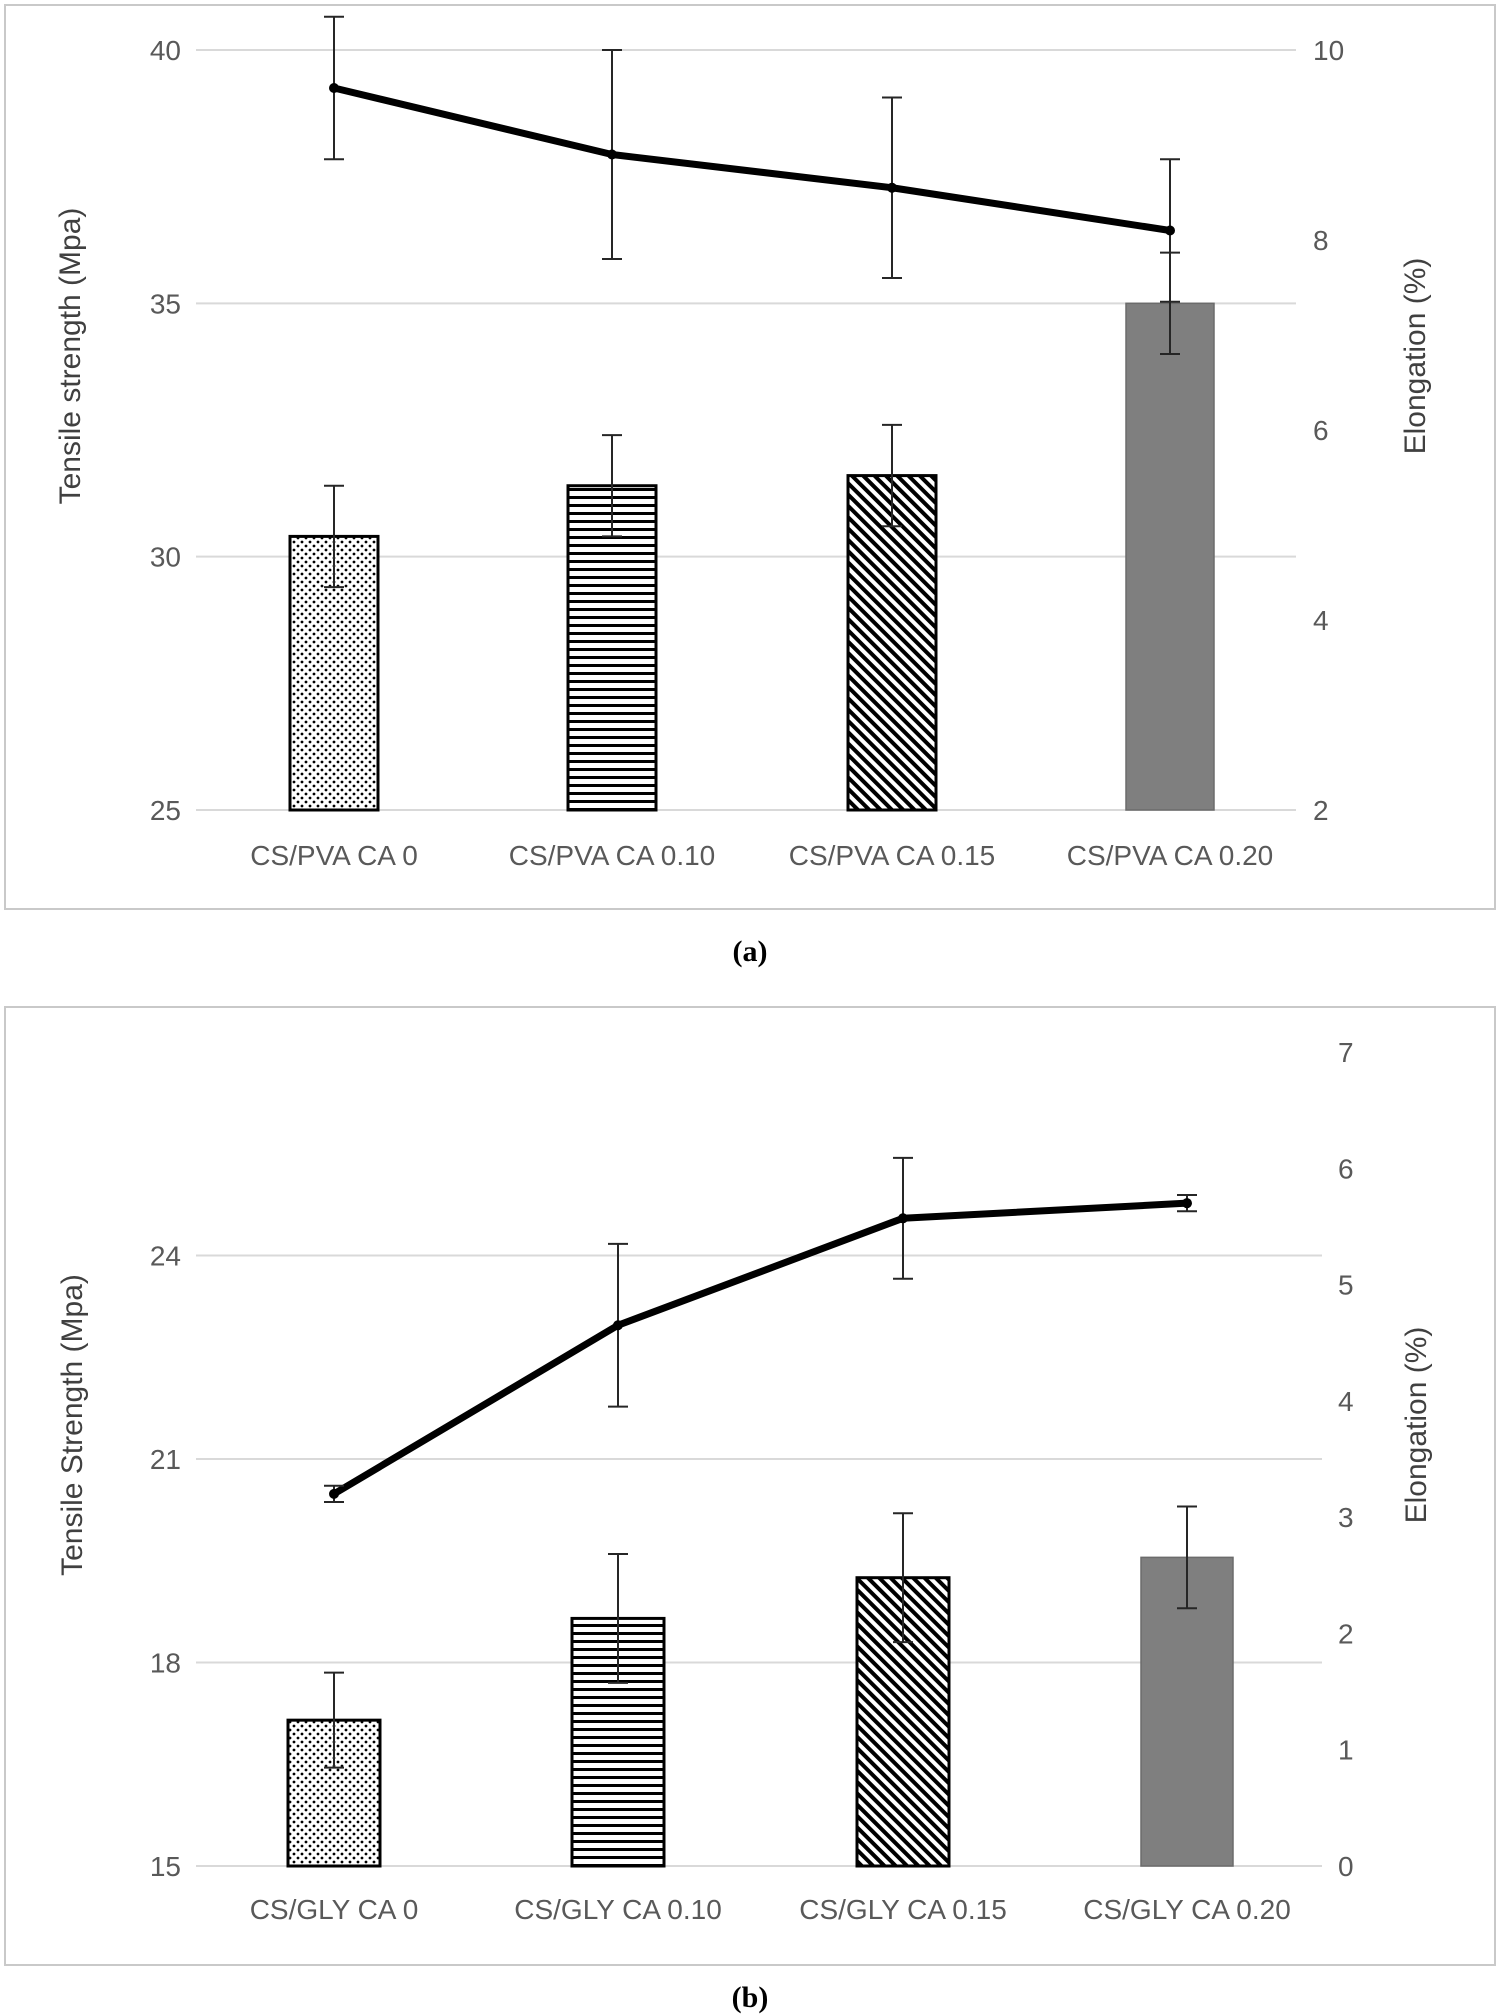  I want to click on chart-a-elongation-line, so click(752, 159).